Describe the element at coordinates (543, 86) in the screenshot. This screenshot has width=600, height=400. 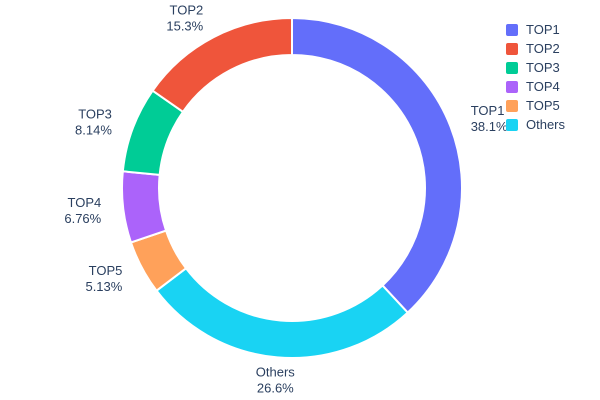
I see `legend-label-top4: TOP4` at that location.